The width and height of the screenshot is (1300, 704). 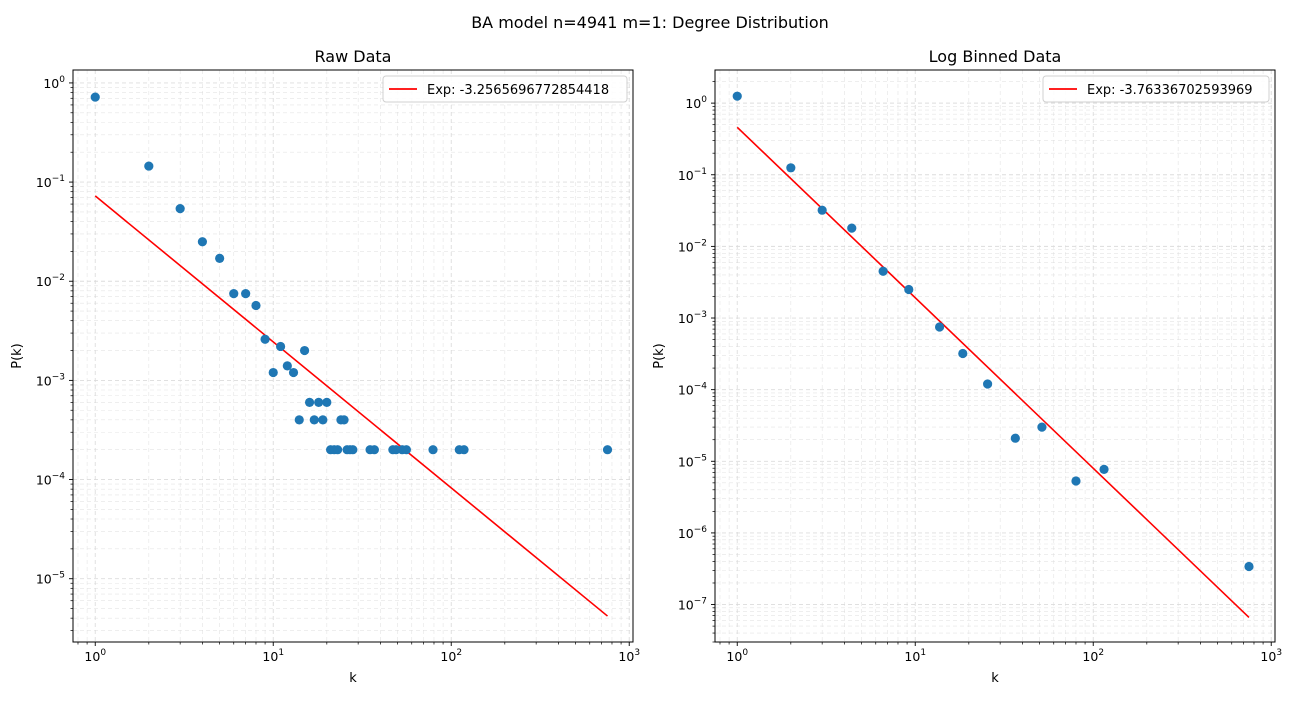 What do you see at coordinates (692, 605) in the screenshot?
I see `y-tick-label: 10⁻⁷` at bounding box center [692, 605].